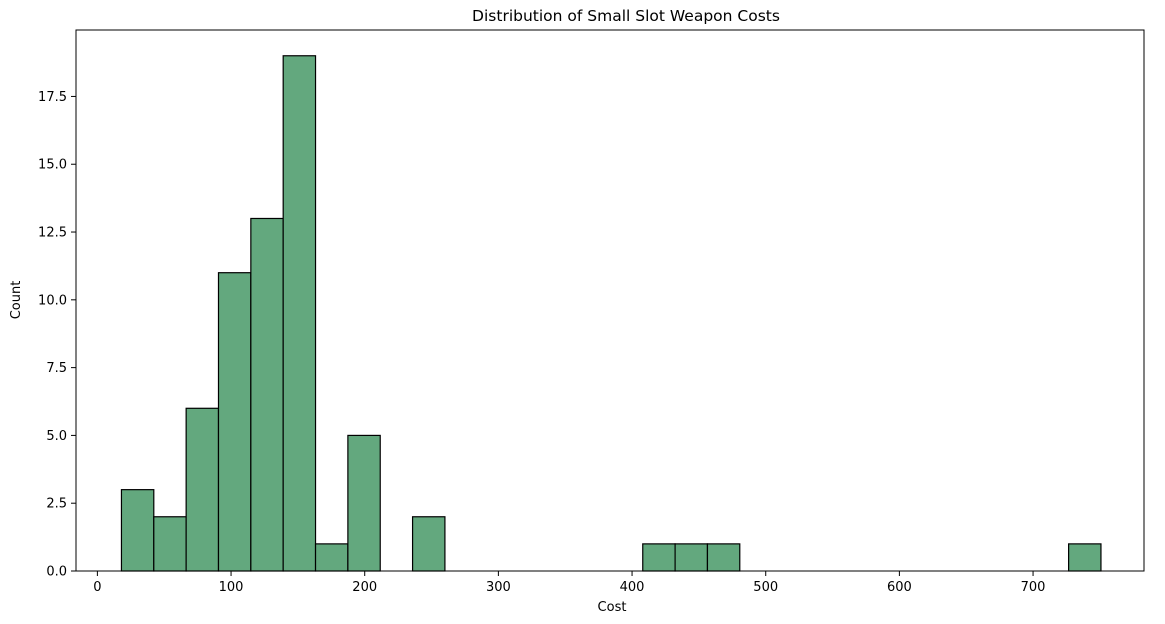 The image size is (1165, 624). Describe the element at coordinates (632, 587) in the screenshot. I see `x-tick-label: 400` at that location.